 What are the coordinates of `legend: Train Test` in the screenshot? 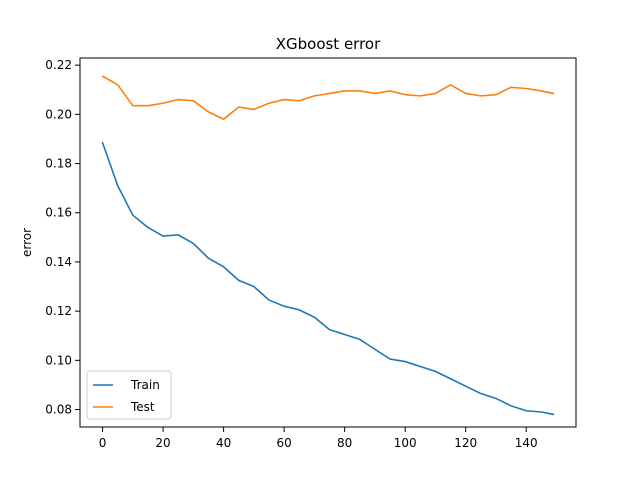 It's located at (129, 395).